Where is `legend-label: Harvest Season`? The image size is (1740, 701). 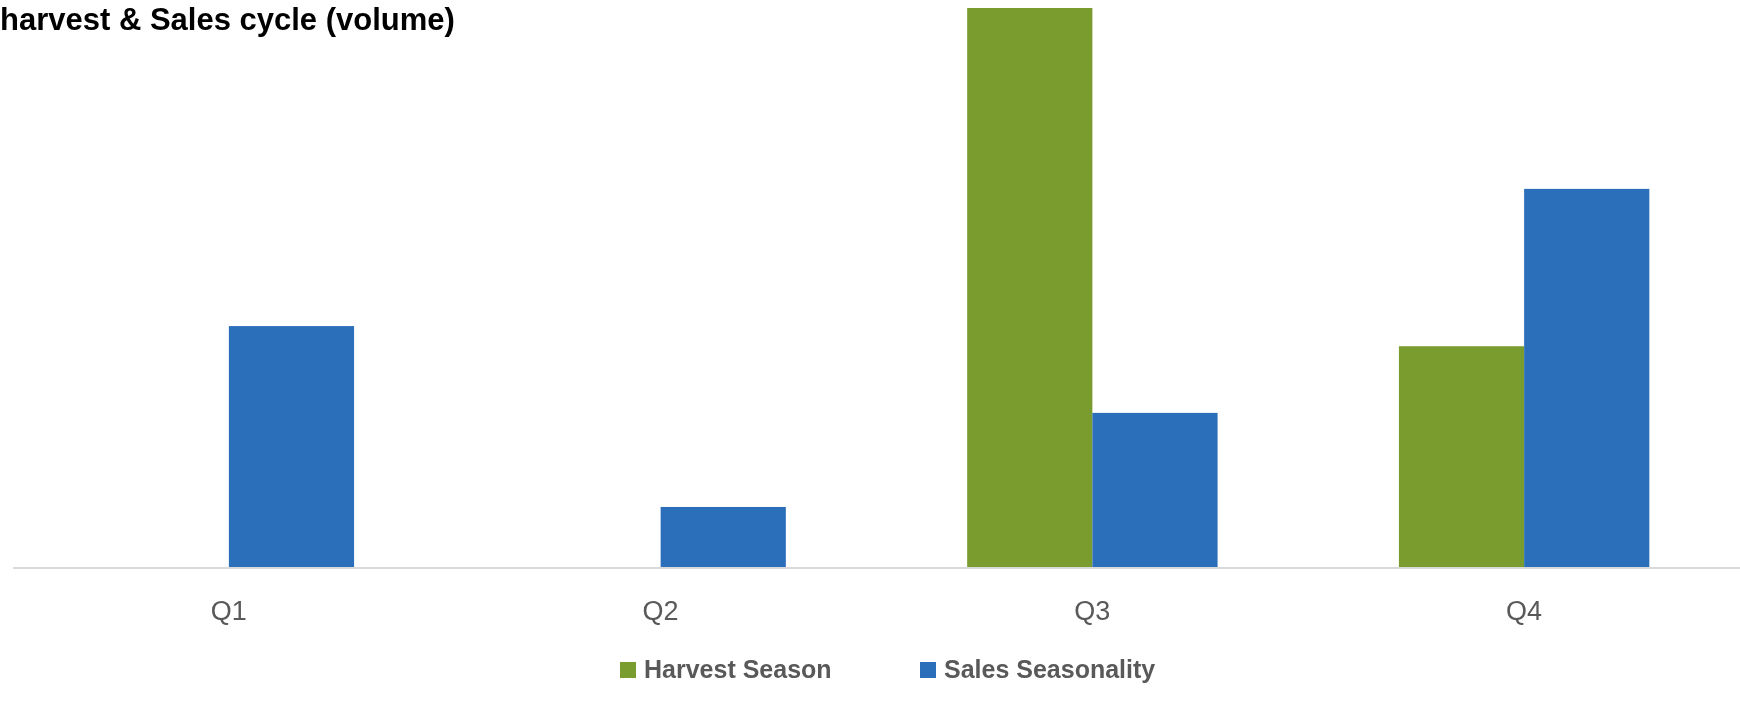
legend-label: Harvest Season is located at coordinates (738, 668).